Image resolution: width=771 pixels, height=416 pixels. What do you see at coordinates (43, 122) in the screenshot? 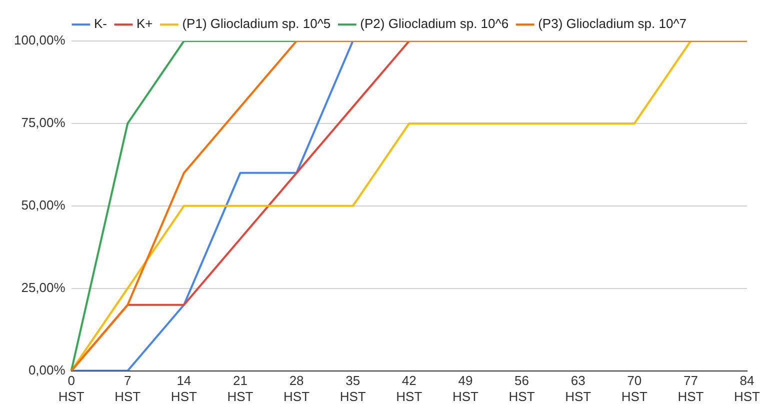
I see `y-tick-label: 75,00%` at bounding box center [43, 122].